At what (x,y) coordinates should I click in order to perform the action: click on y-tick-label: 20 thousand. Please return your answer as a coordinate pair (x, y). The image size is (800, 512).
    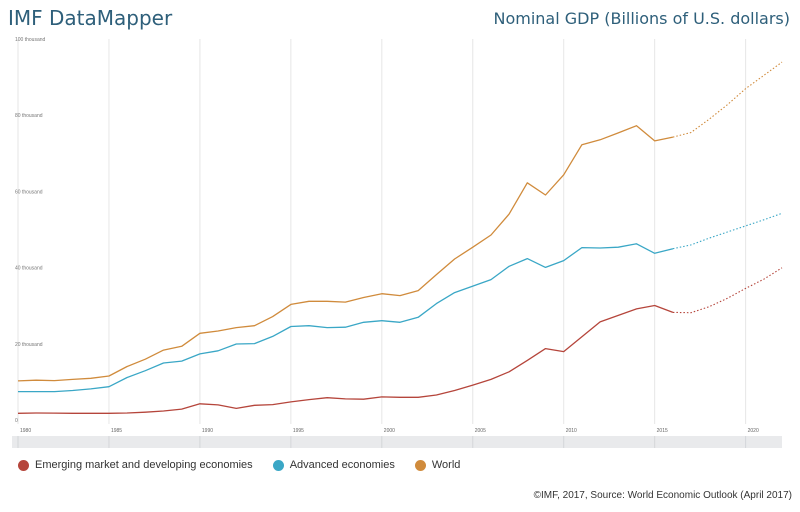
    Looking at the image, I should click on (29, 345).